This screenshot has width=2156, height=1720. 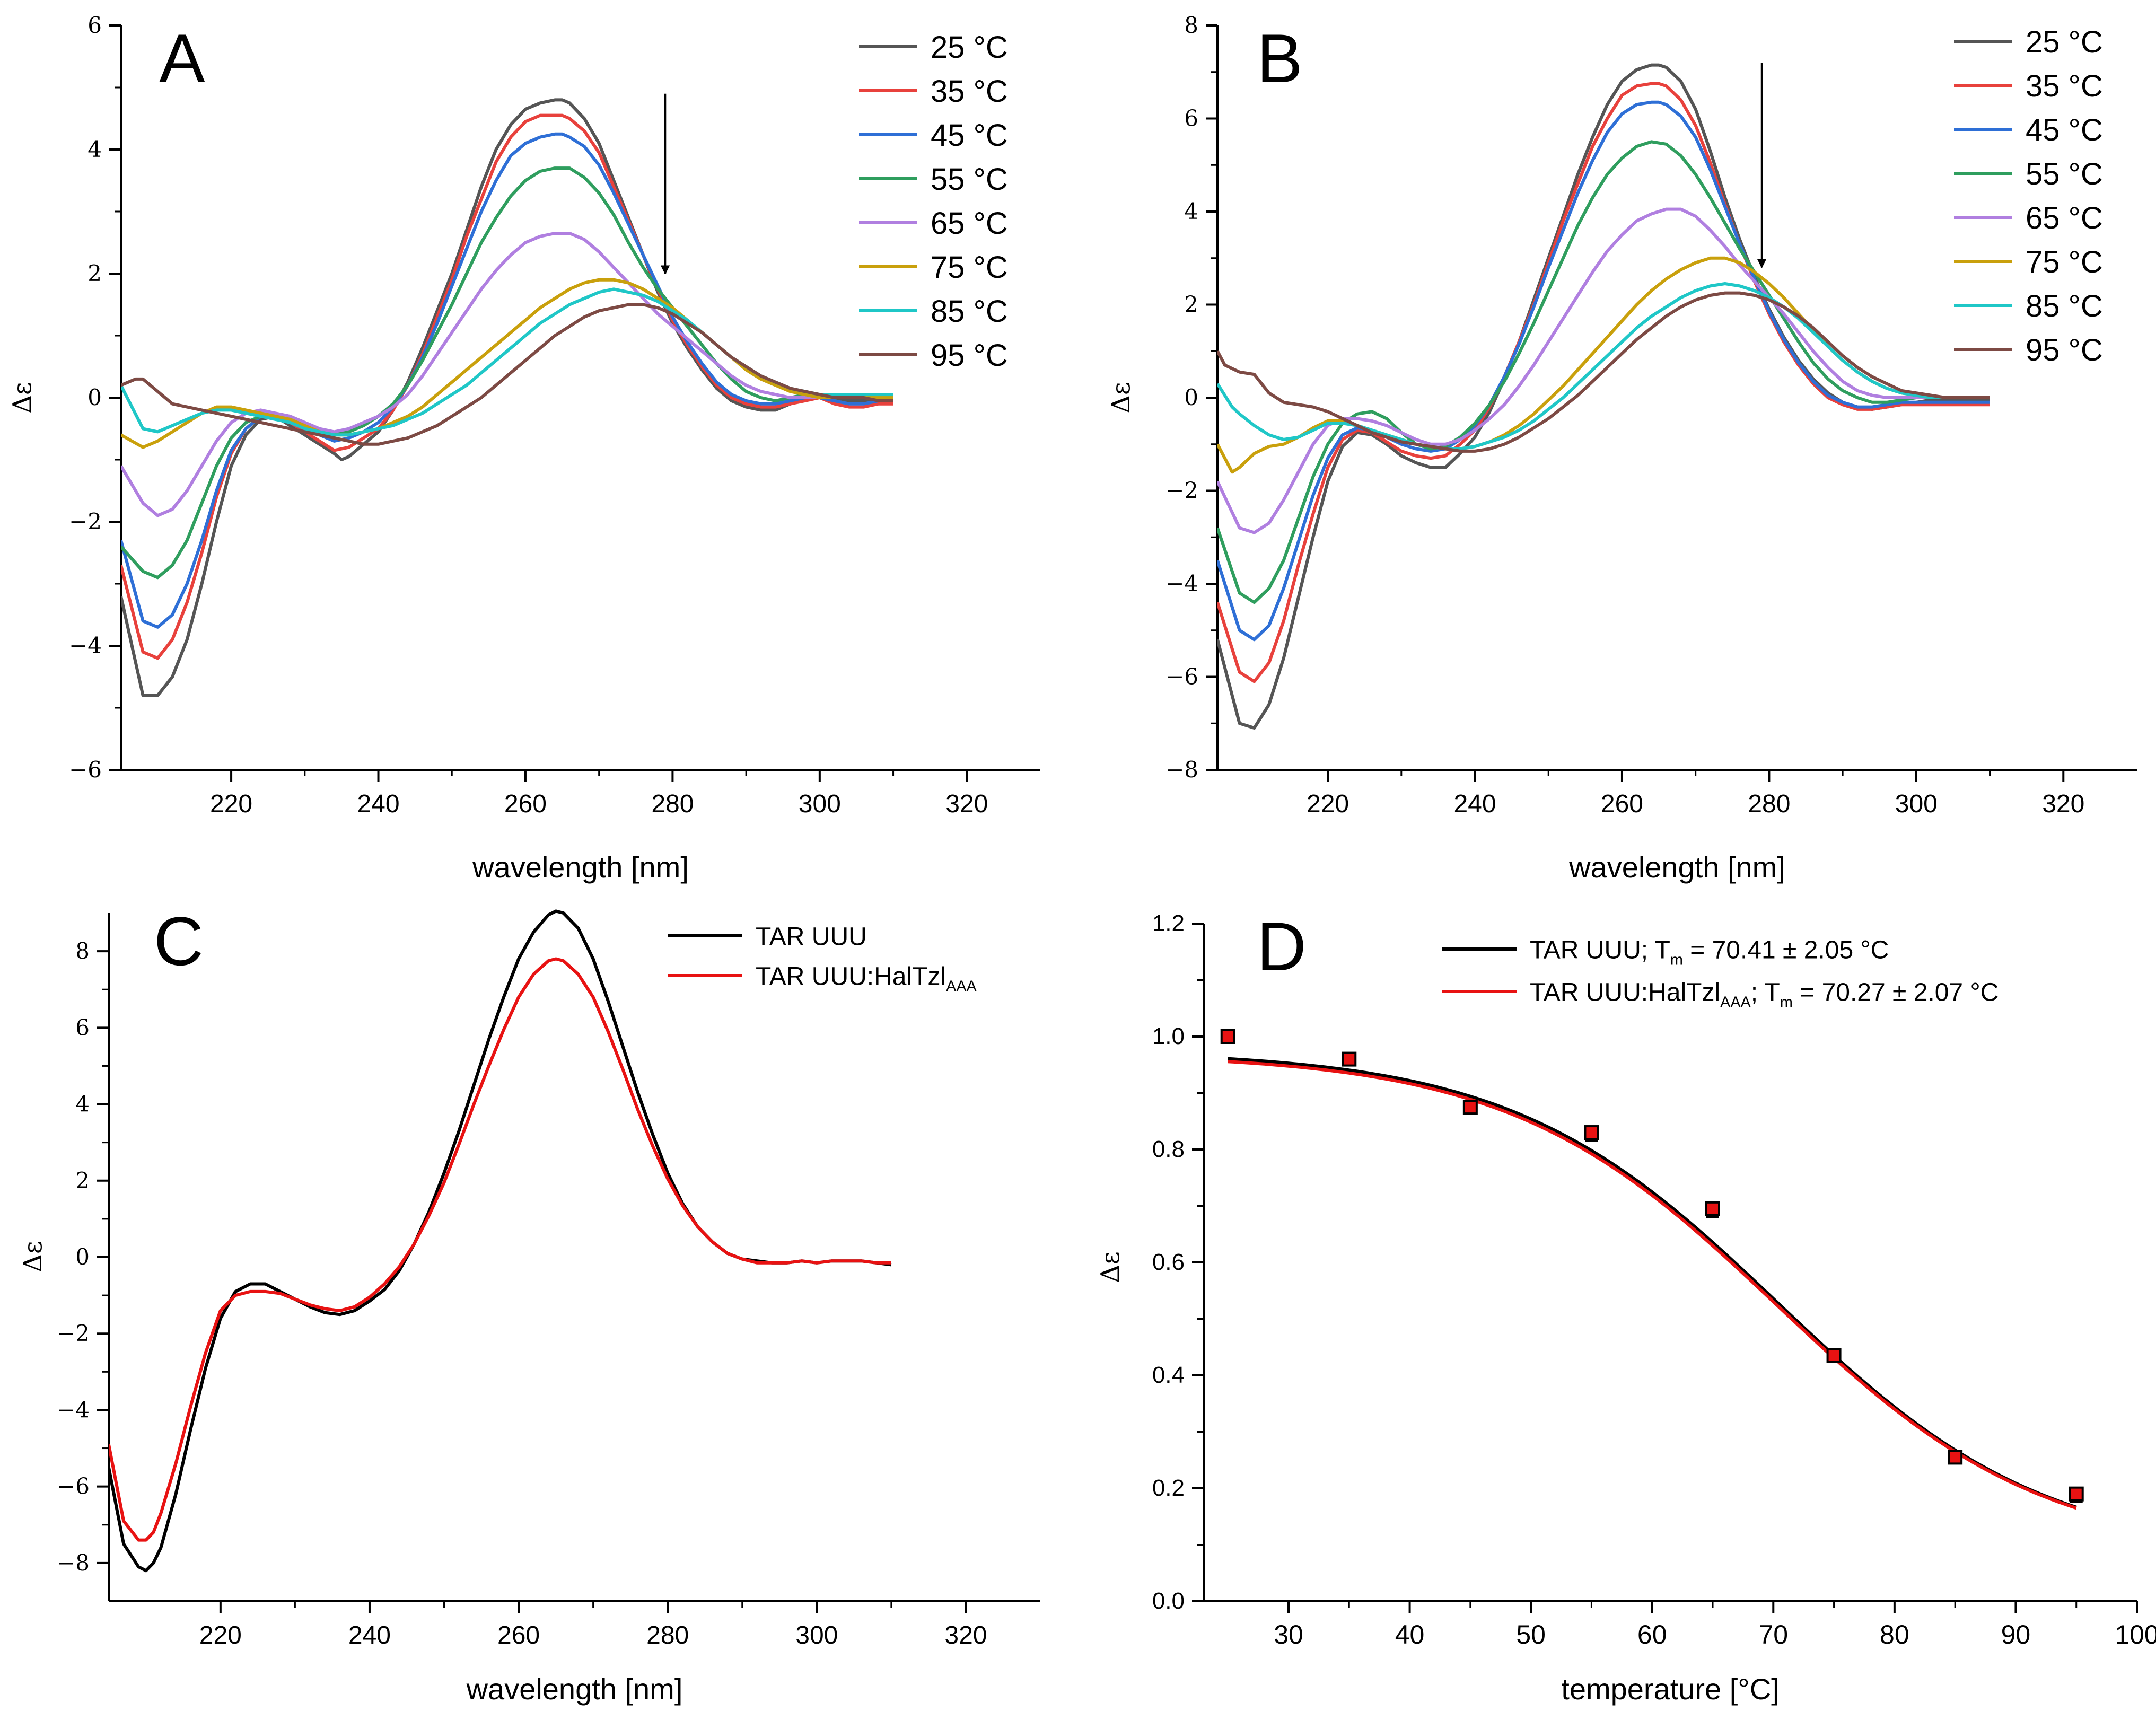 What do you see at coordinates (1168, 1375) in the screenshot?
I see `y-tick-label: 0.4` at bounding box center [1168, 1375].